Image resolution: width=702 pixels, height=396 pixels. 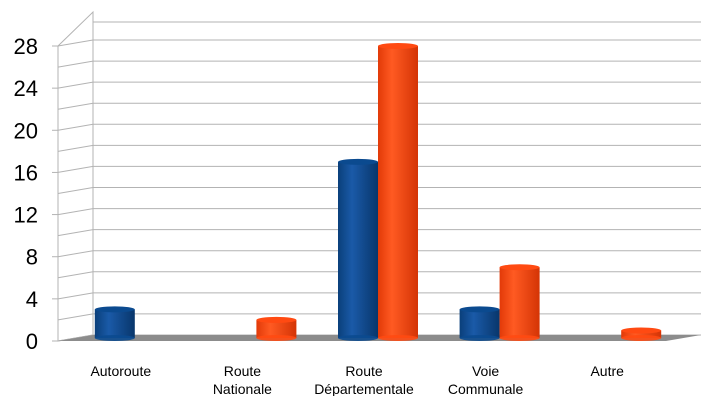 I want to click on x-tick-label: Route Nationale, so click(x=242, y=379).